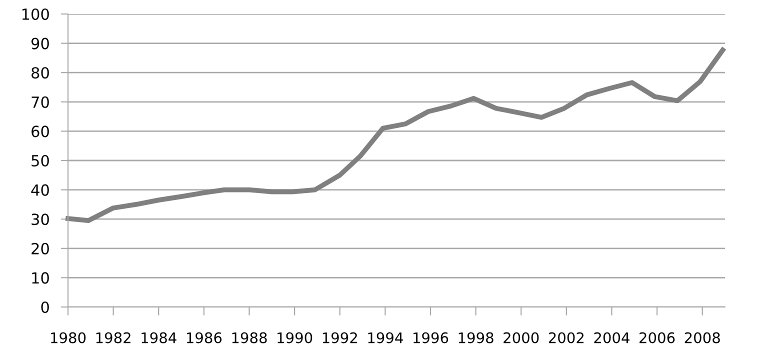 The height and width of the screenshot is (362, 769). What do you see at coordinates (657, 338) in the screenshot?
I see `x-tick-label: 2006` at bounding box center [657, 338].